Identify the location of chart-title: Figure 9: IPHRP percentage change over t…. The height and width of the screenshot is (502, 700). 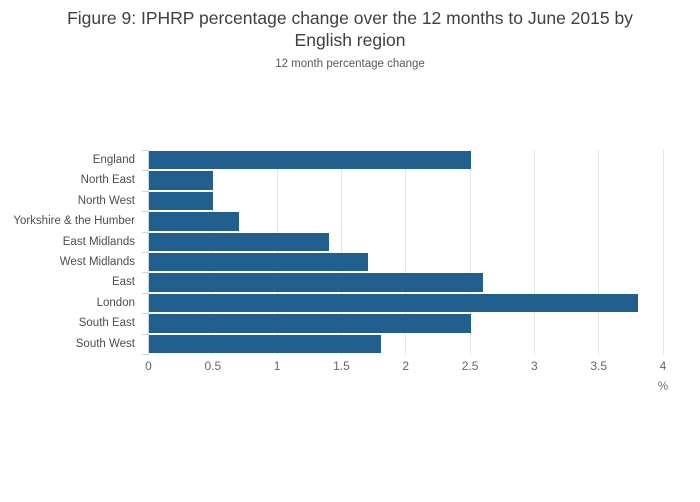
(350, 29).